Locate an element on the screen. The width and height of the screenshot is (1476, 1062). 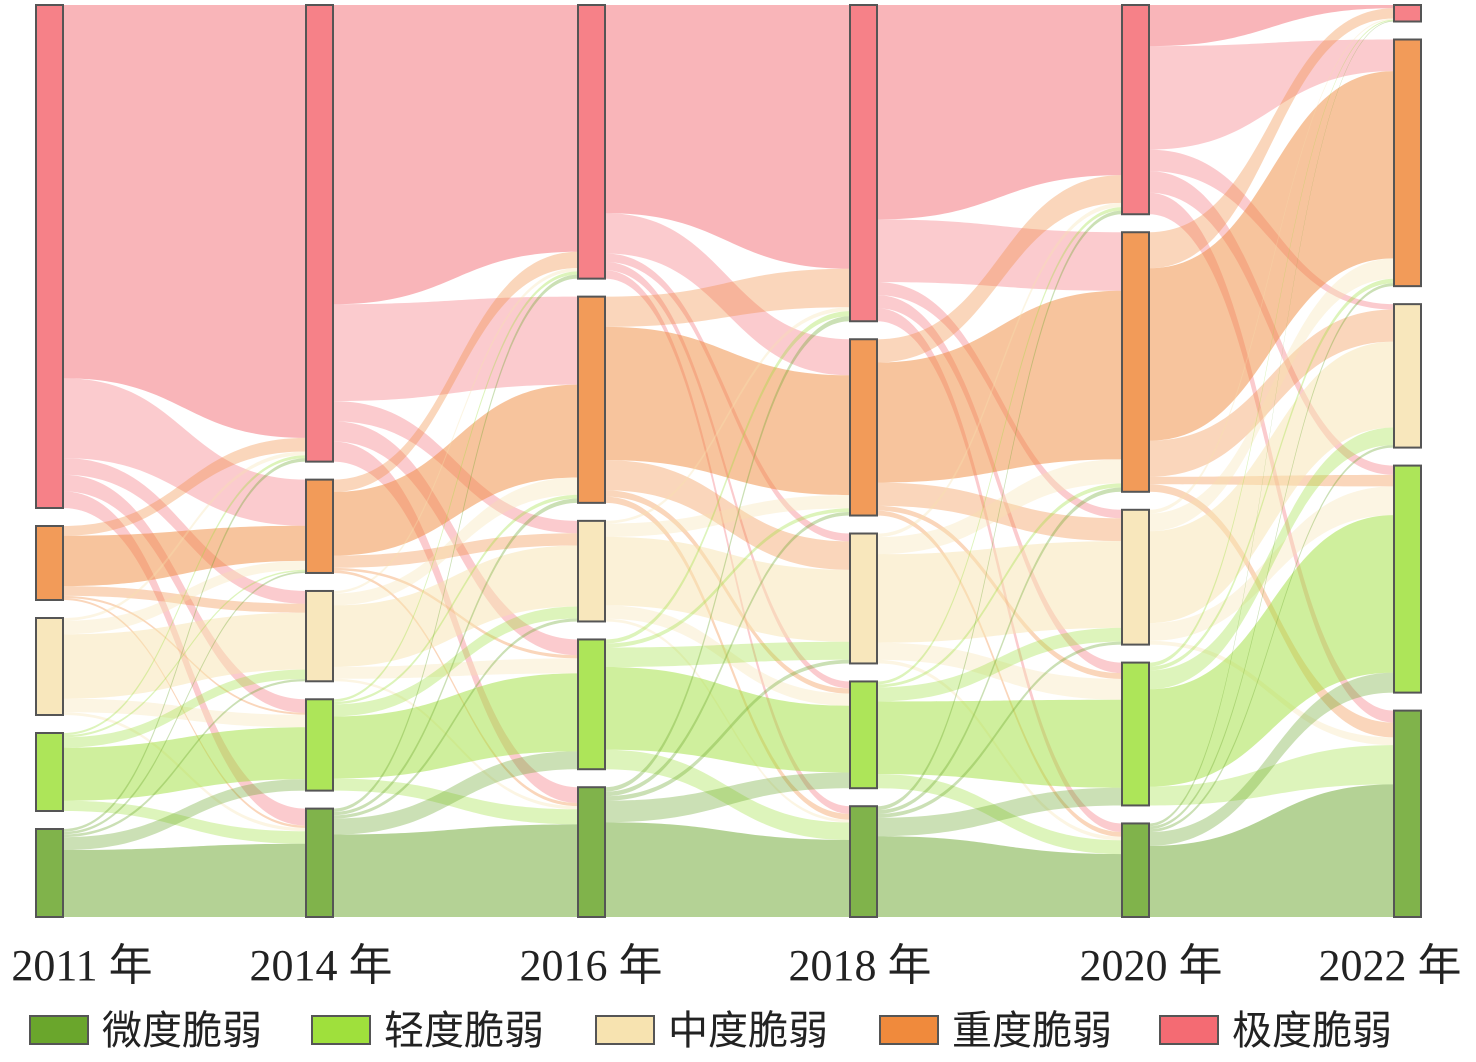
legend: 微度脆弱 轻度脆弱 中度脆弱 重度脆弱 极度脆弱 is located at coordinates (710, 1031).